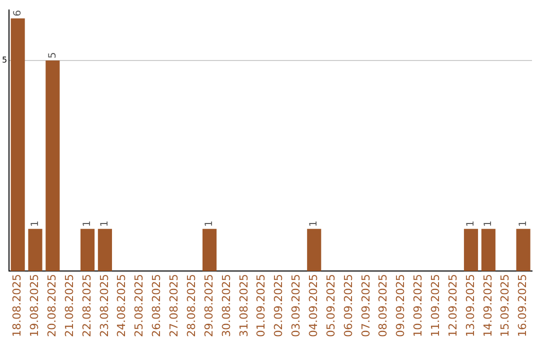  What do you see at coordinates (331, 306) in the screenshot?
I see `x-tick-label: 05.09.2025` at bounding box center [331, 306].